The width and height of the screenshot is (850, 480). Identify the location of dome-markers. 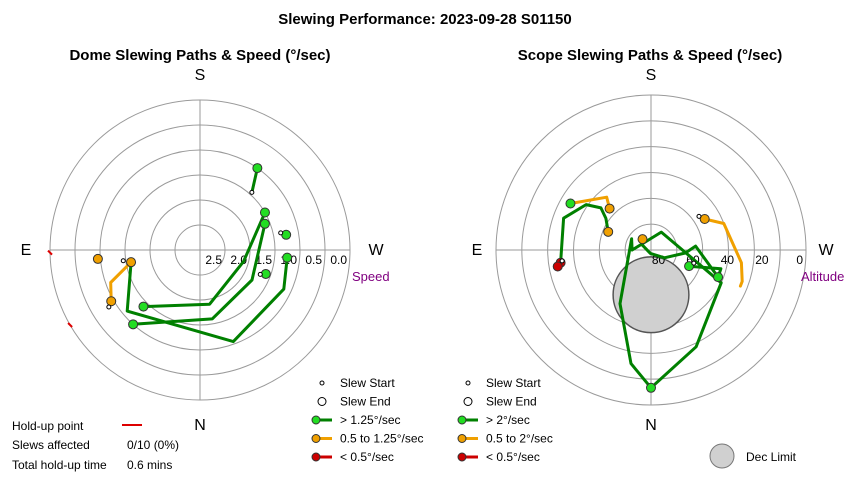
(170, 246).